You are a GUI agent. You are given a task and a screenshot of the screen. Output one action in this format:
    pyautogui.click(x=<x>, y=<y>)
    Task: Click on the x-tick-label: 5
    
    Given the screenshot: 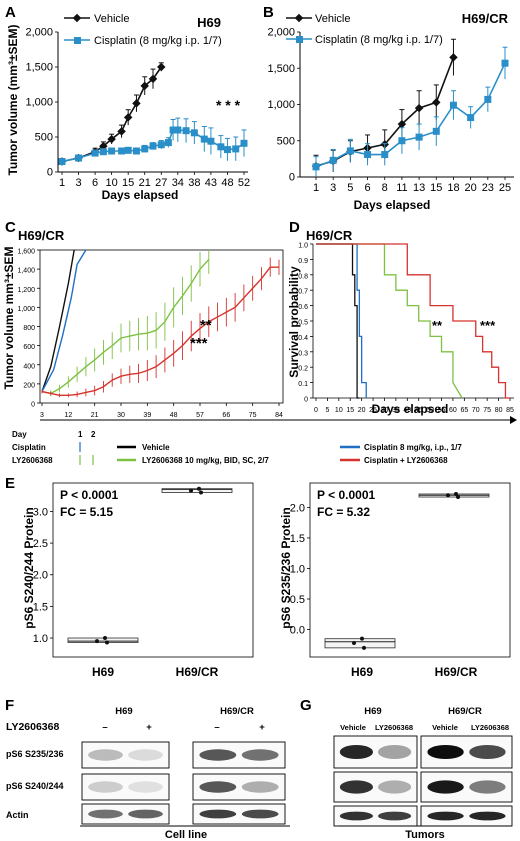 What is the action you would take?
    pyautogui.click(x=350, y=188)
    